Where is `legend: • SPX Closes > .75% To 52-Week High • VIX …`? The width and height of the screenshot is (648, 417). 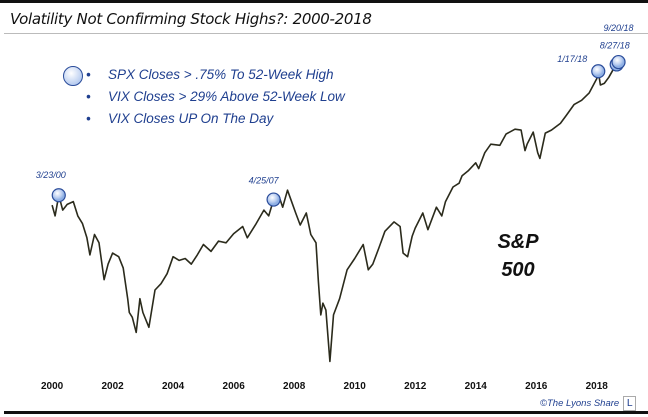 legend: • SPX Closes > .75% To 52-Week High • VIX … is located at coordinates (215, 97).